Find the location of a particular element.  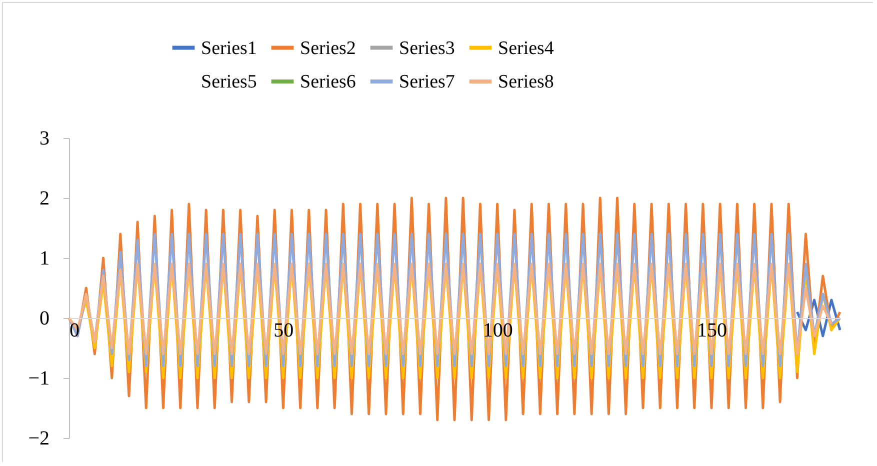

y-tick-label: −2 is located at coordinates (39, 439).